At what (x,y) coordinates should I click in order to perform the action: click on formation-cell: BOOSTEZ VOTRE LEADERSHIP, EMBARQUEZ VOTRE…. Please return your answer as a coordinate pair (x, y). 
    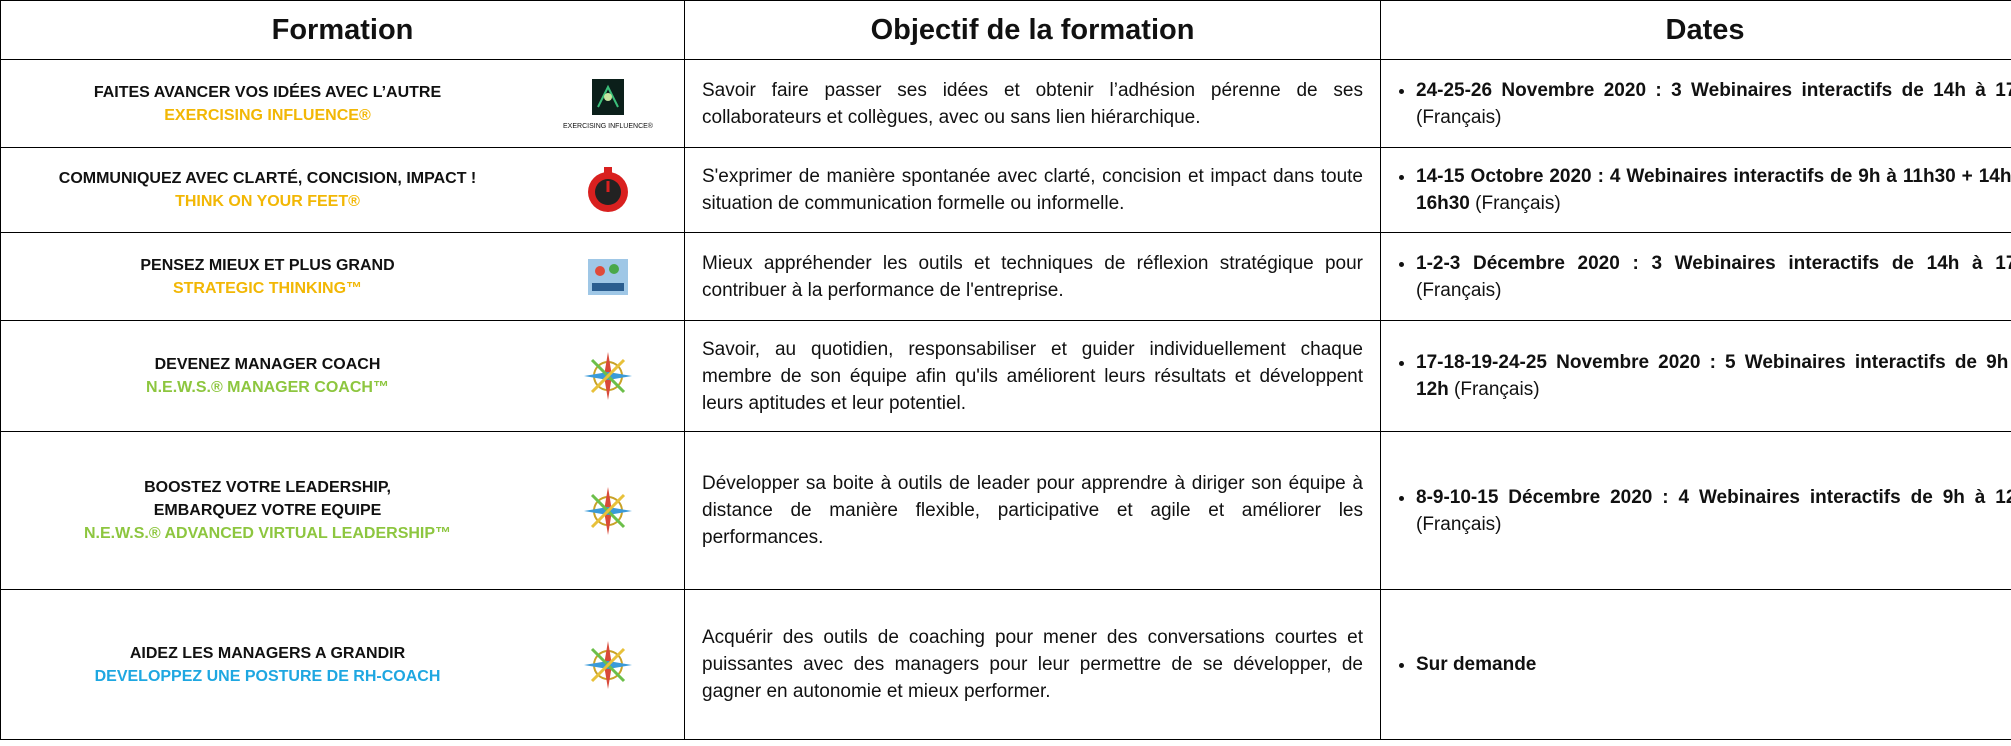
    Looking at the image, I should click on (342, 510).